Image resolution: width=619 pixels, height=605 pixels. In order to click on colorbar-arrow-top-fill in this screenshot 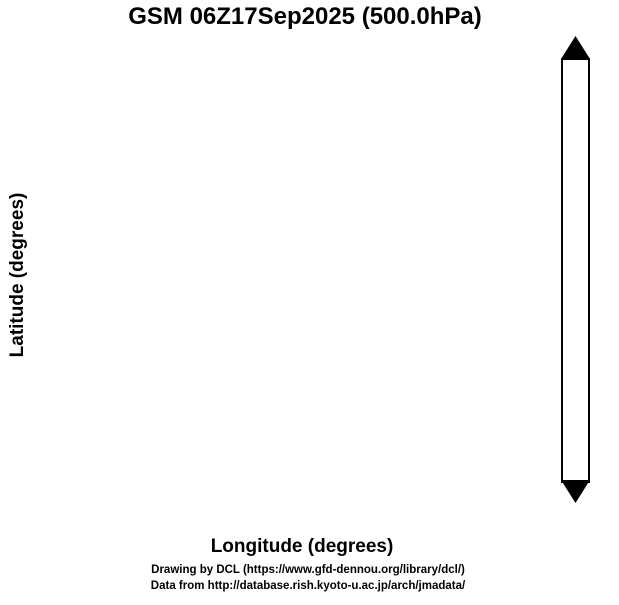, I will do `click(575, 48)`.